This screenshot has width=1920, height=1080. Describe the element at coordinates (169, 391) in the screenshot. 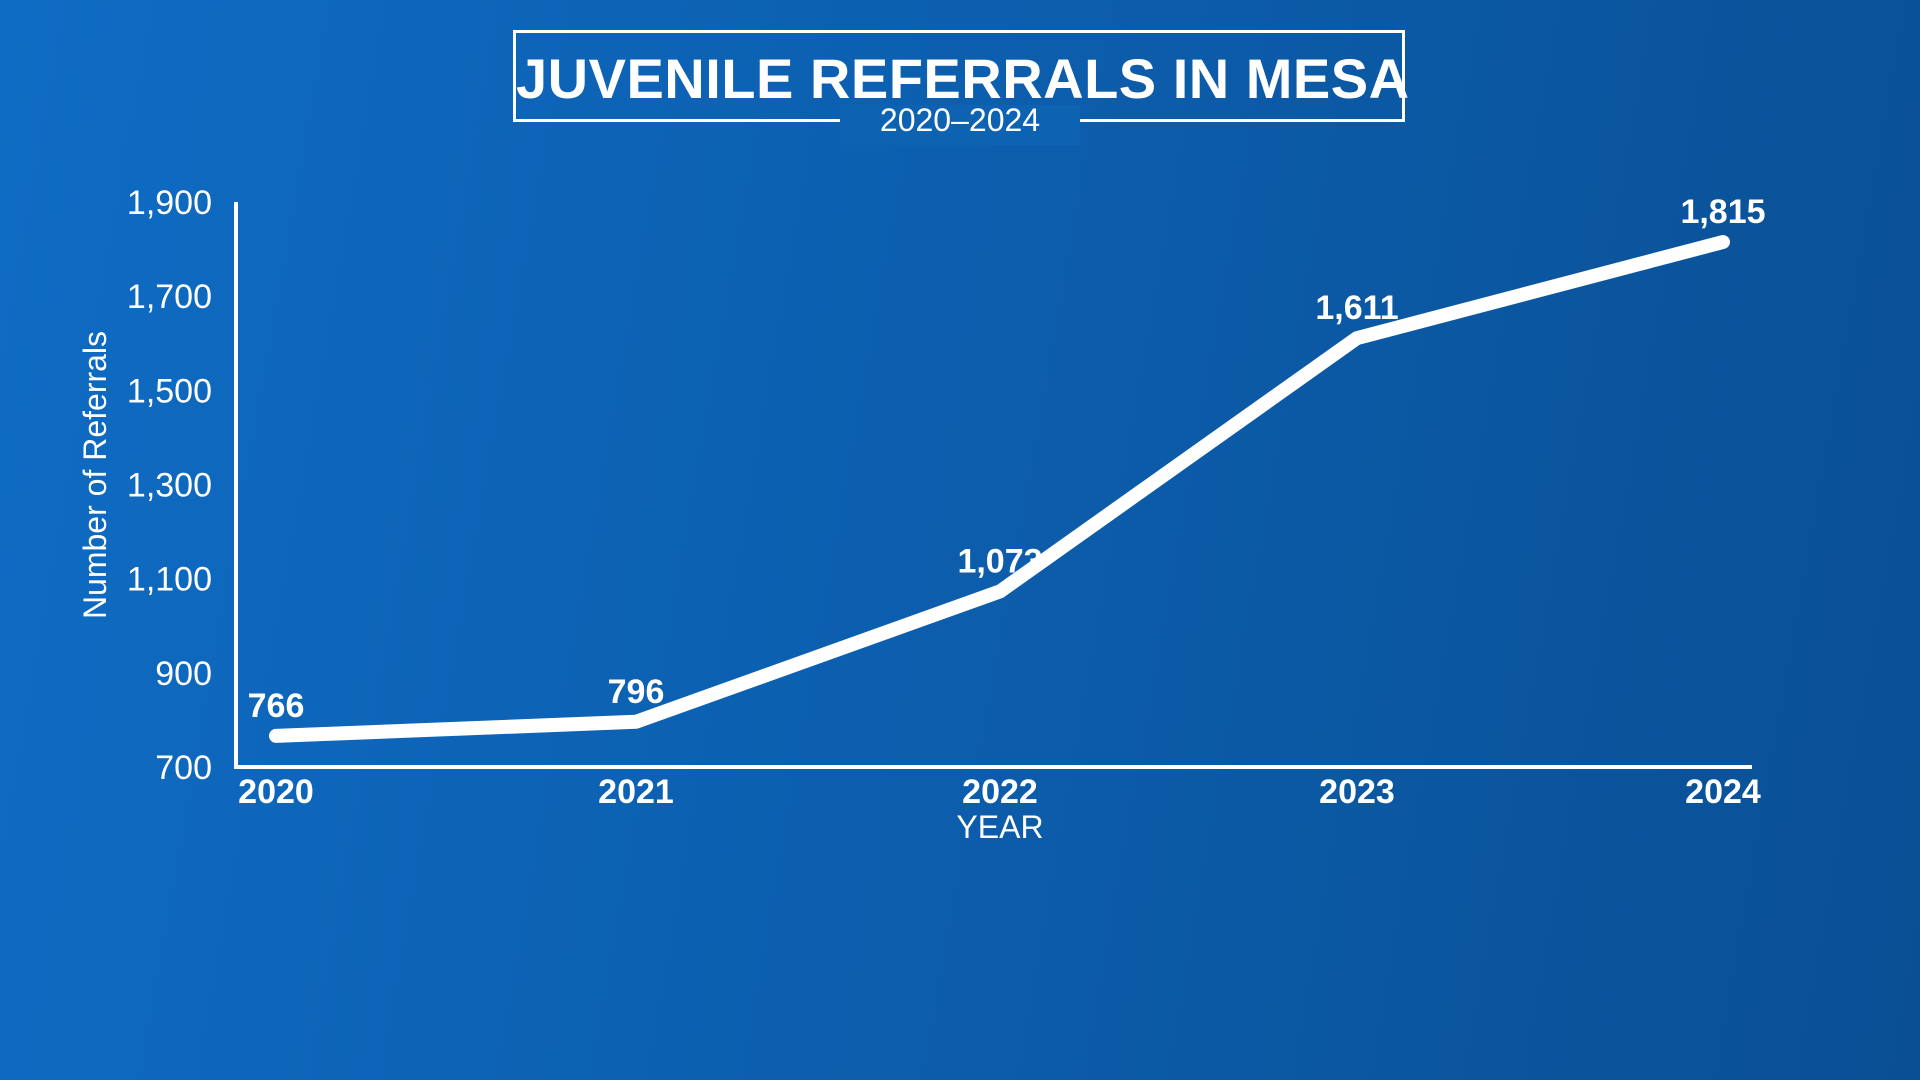

I see `y-tick-label: 1,500` at that location.